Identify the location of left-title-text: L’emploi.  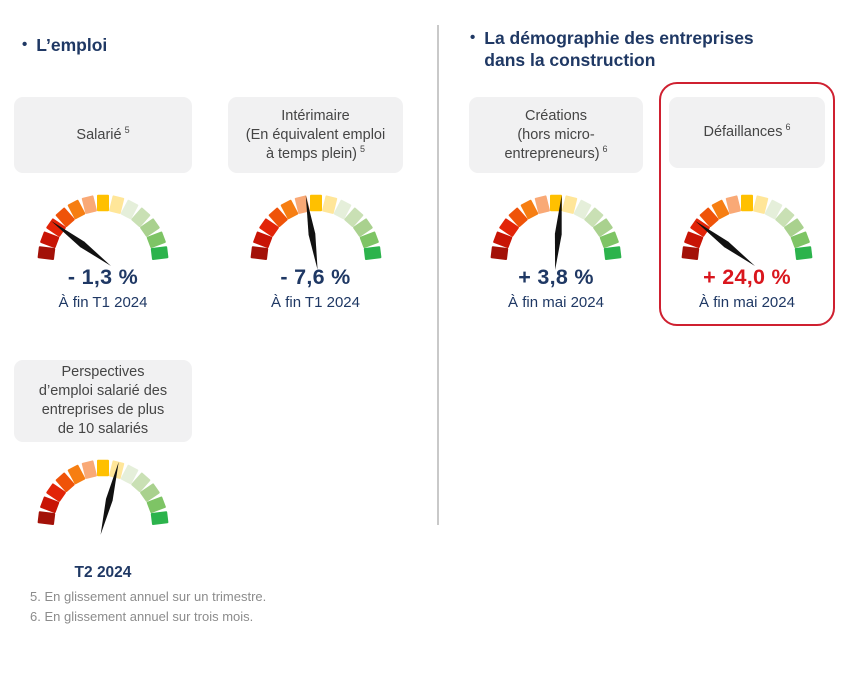
(72, 45).